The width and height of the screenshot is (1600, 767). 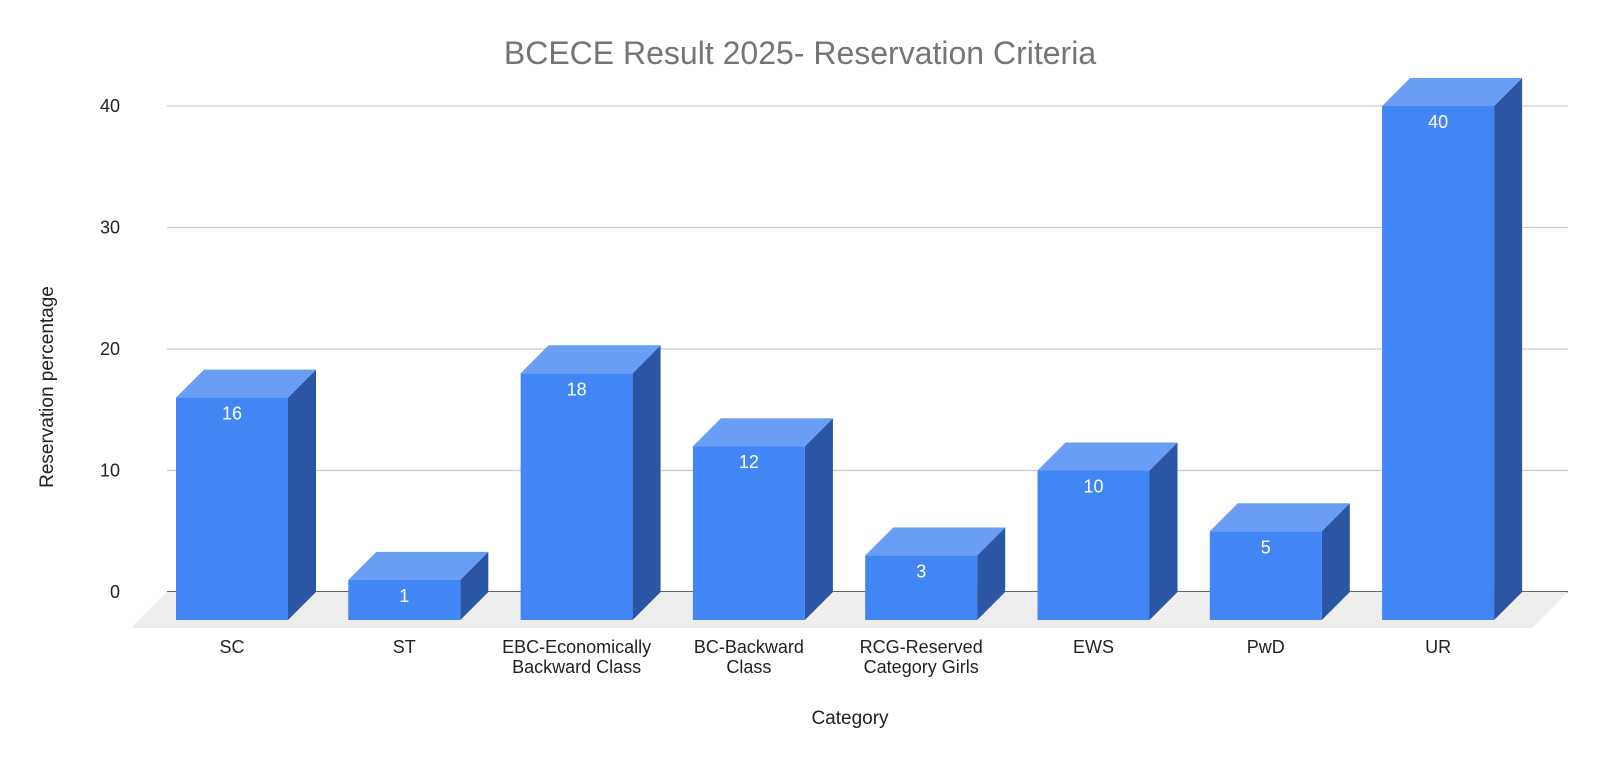 I want to click on x-category-label: BC-Backward Class, so click(x=749, y=657).